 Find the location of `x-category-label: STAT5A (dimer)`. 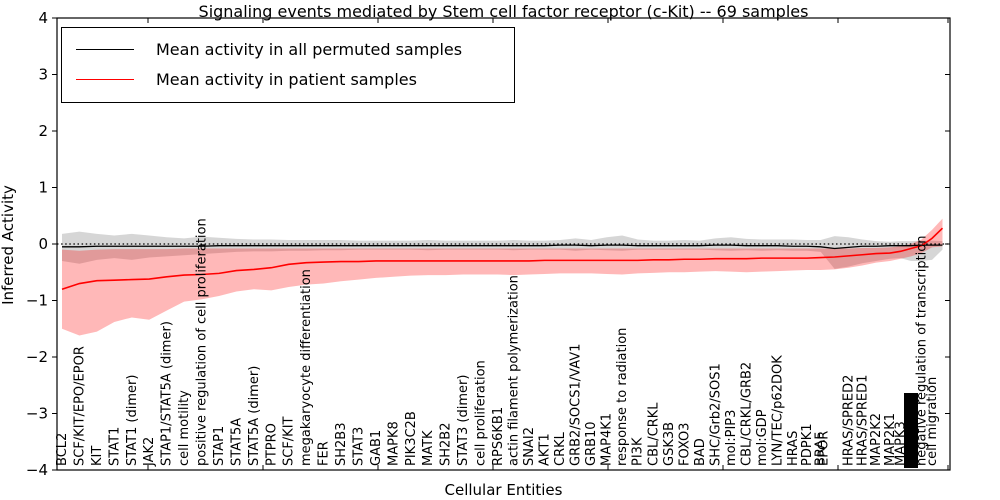

x-category-label: STAT5A (dimer) is located at coordinates (254, 416).